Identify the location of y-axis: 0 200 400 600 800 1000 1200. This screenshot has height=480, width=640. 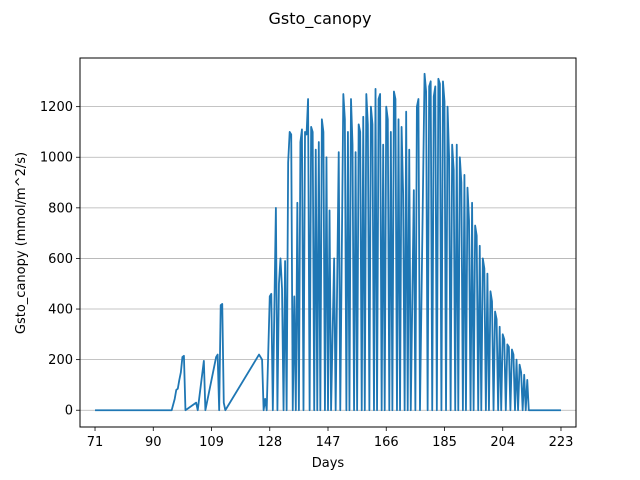
(60, 259).